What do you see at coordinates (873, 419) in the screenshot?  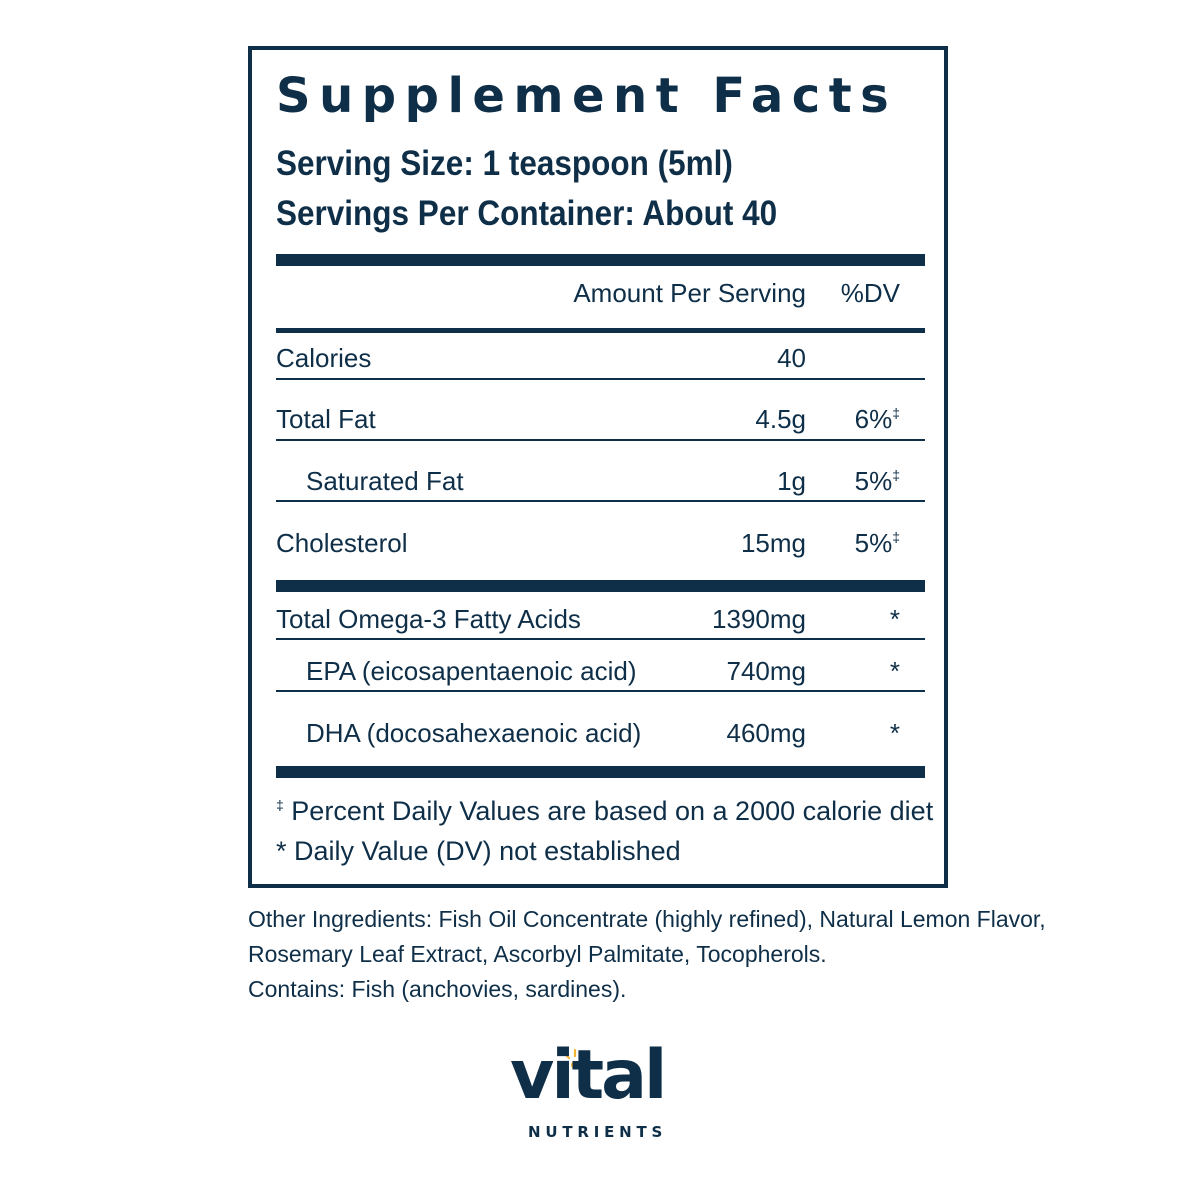 I see `dv-value: 6%` at bounding box center [873, 419].